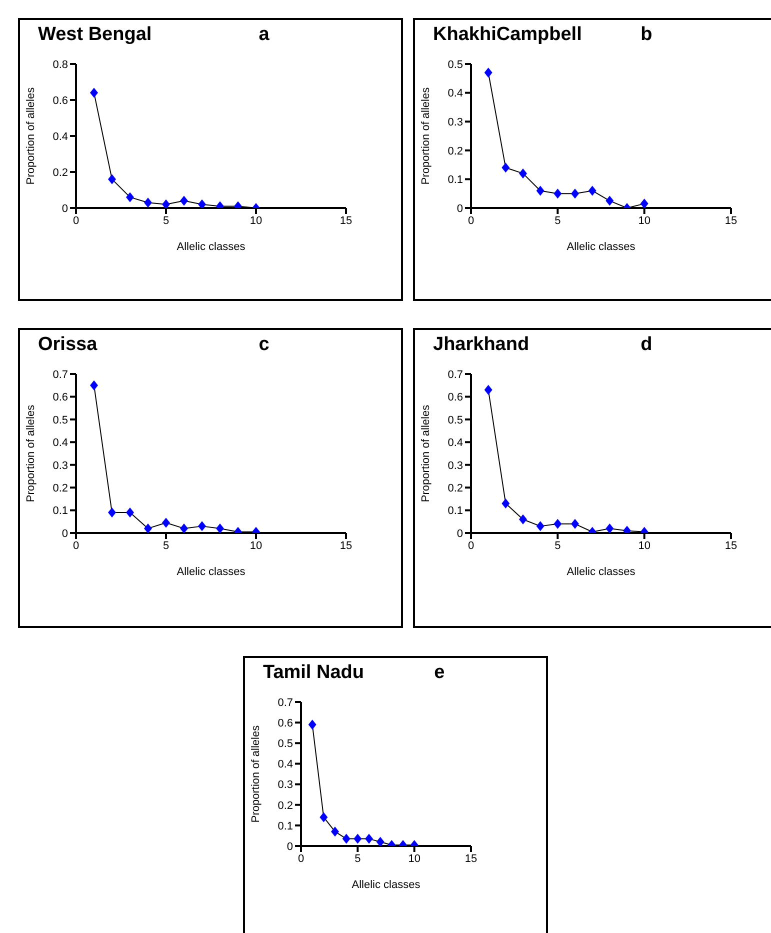 The width and height of the screenshot is (771, 933). I want to click on chart-title: KhakhiCampbell, so click(507, 35).